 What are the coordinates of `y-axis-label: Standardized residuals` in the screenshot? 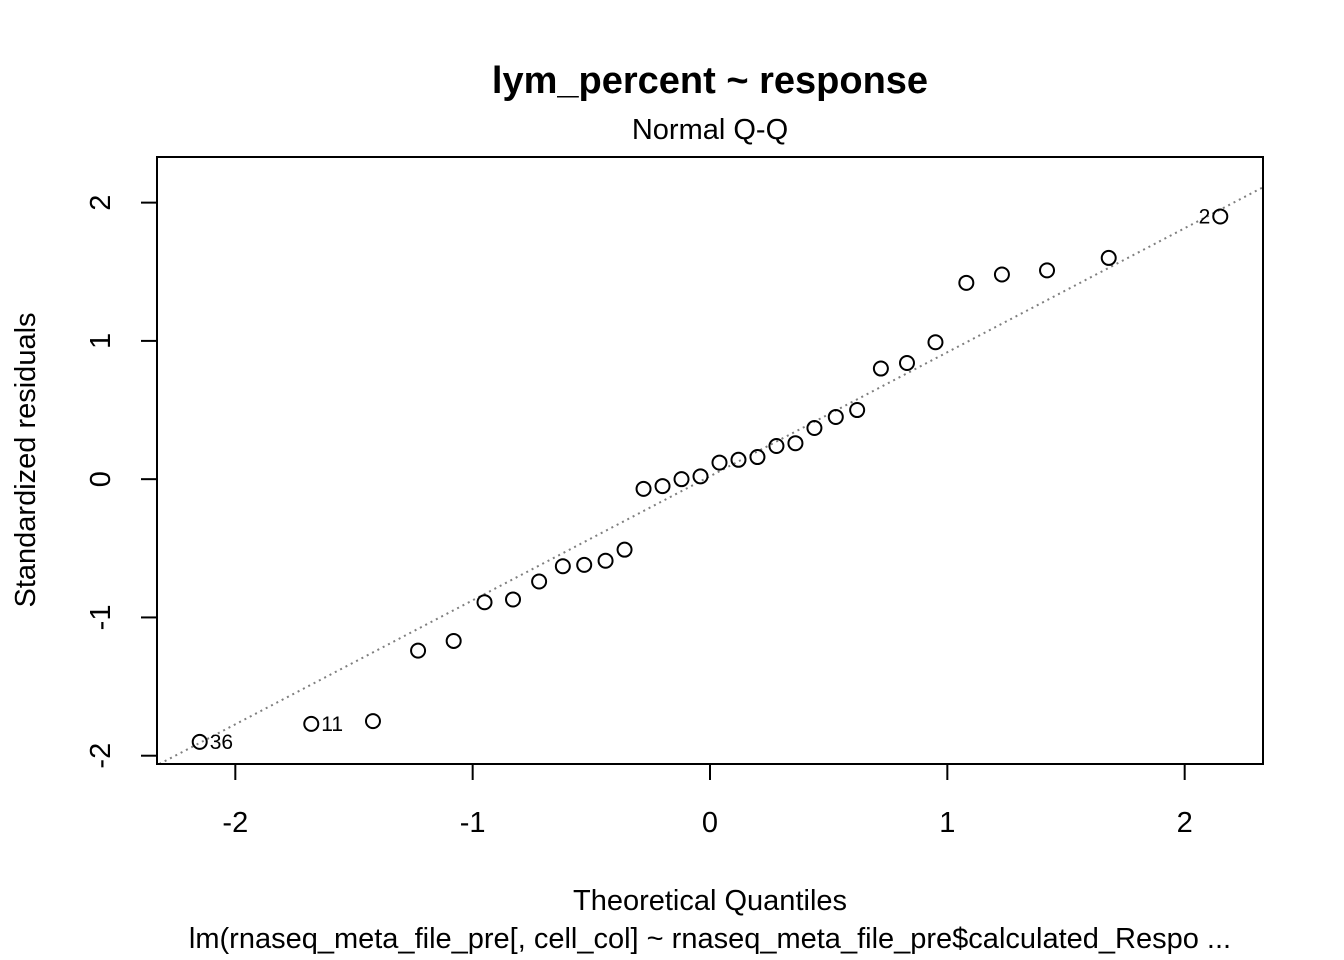 It's located at (26, 459).